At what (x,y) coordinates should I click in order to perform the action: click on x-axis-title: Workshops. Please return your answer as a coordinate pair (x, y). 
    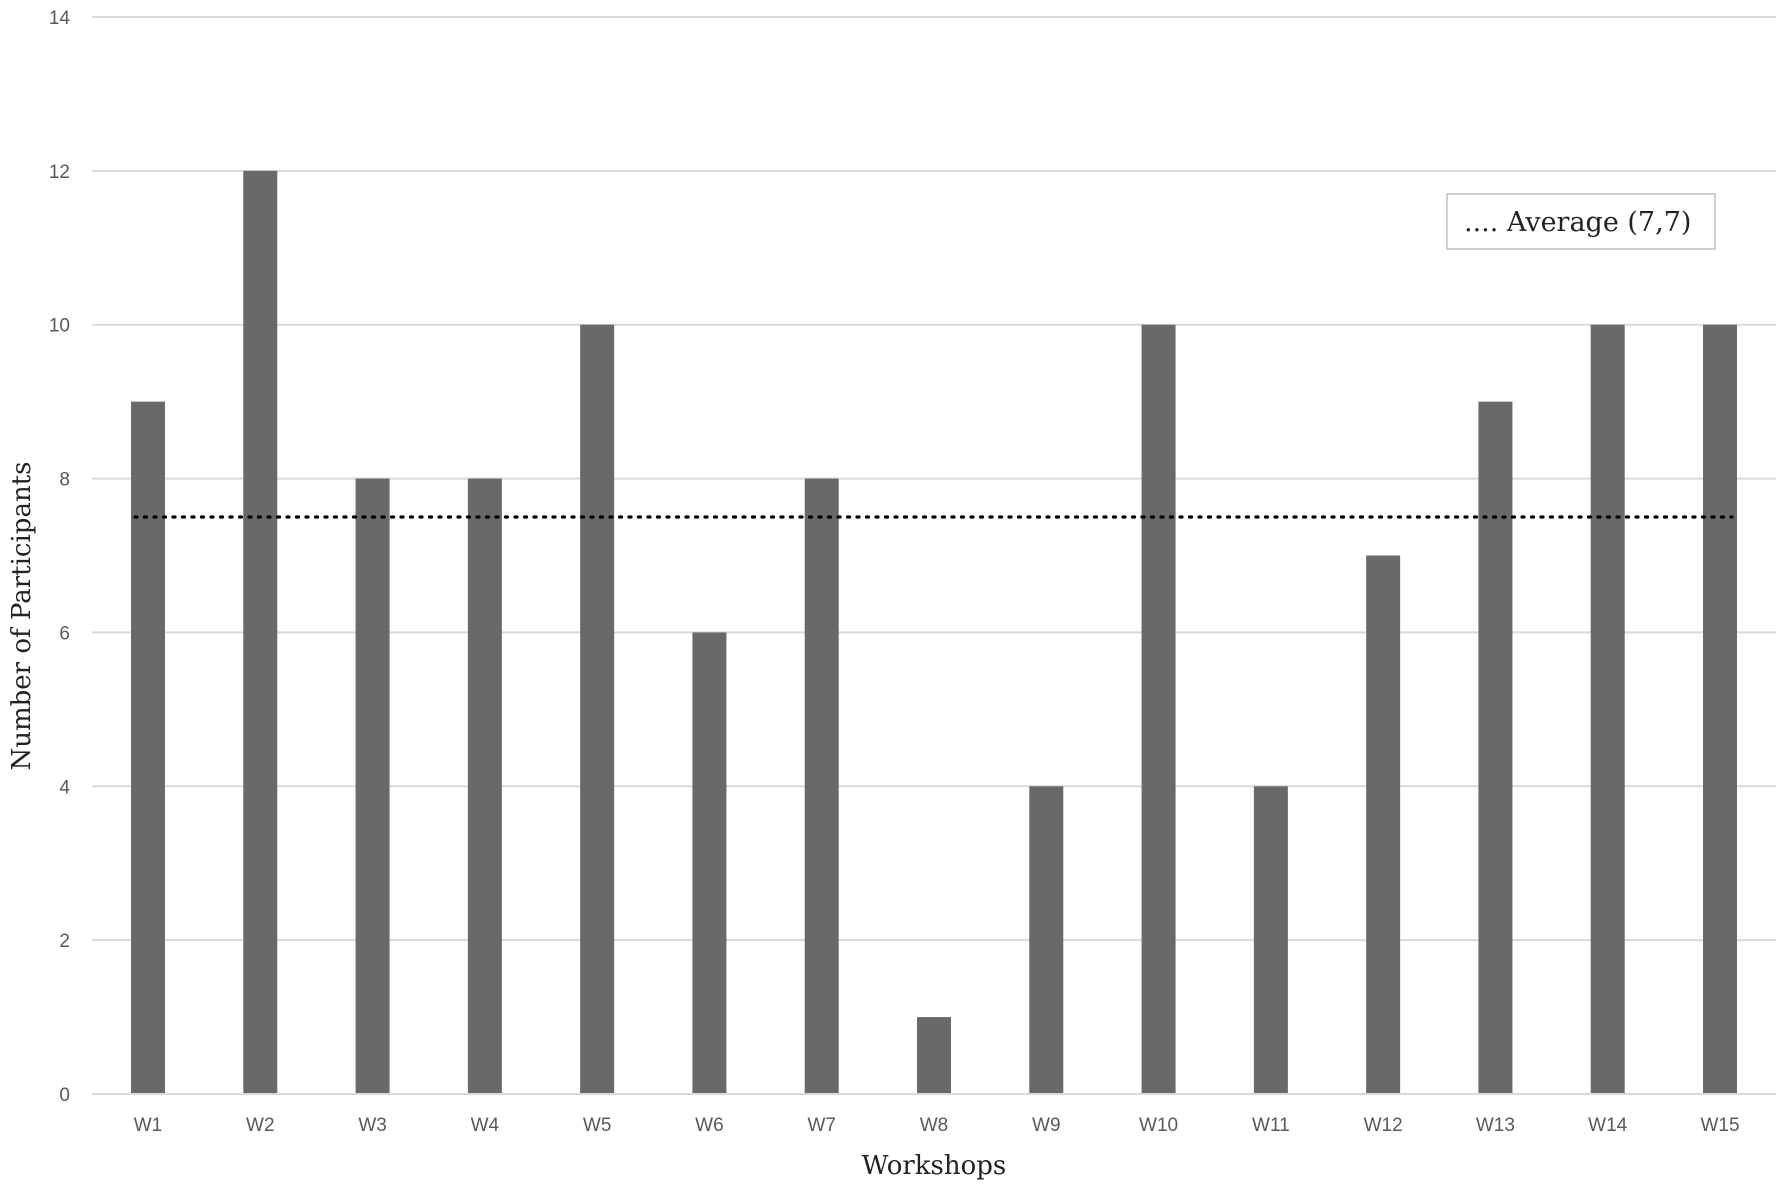
    Looking at the image, I should click on (934, 1166).